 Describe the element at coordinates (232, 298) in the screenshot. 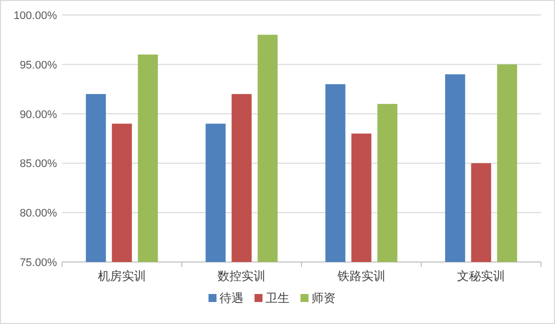

I see `legend-label: 待遇` at that location.